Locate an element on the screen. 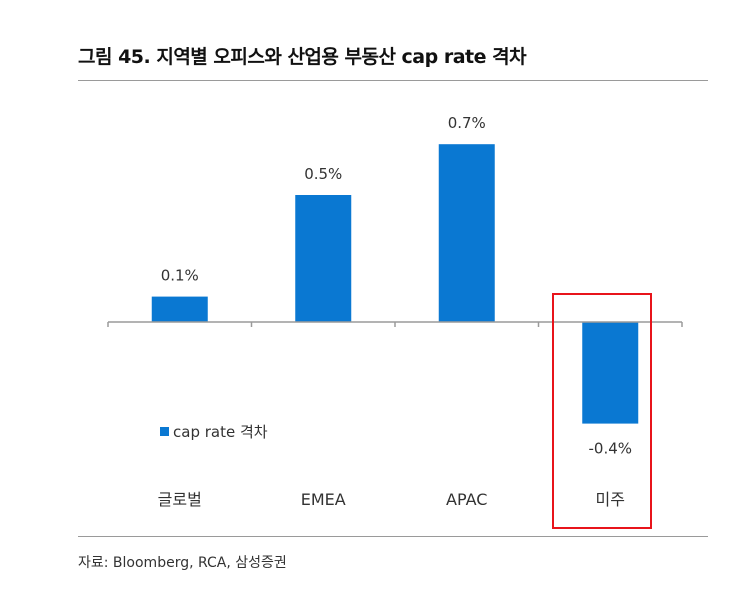 This screenshot has width=740, height=600. highlight-box is located at coordinates (602, 411).